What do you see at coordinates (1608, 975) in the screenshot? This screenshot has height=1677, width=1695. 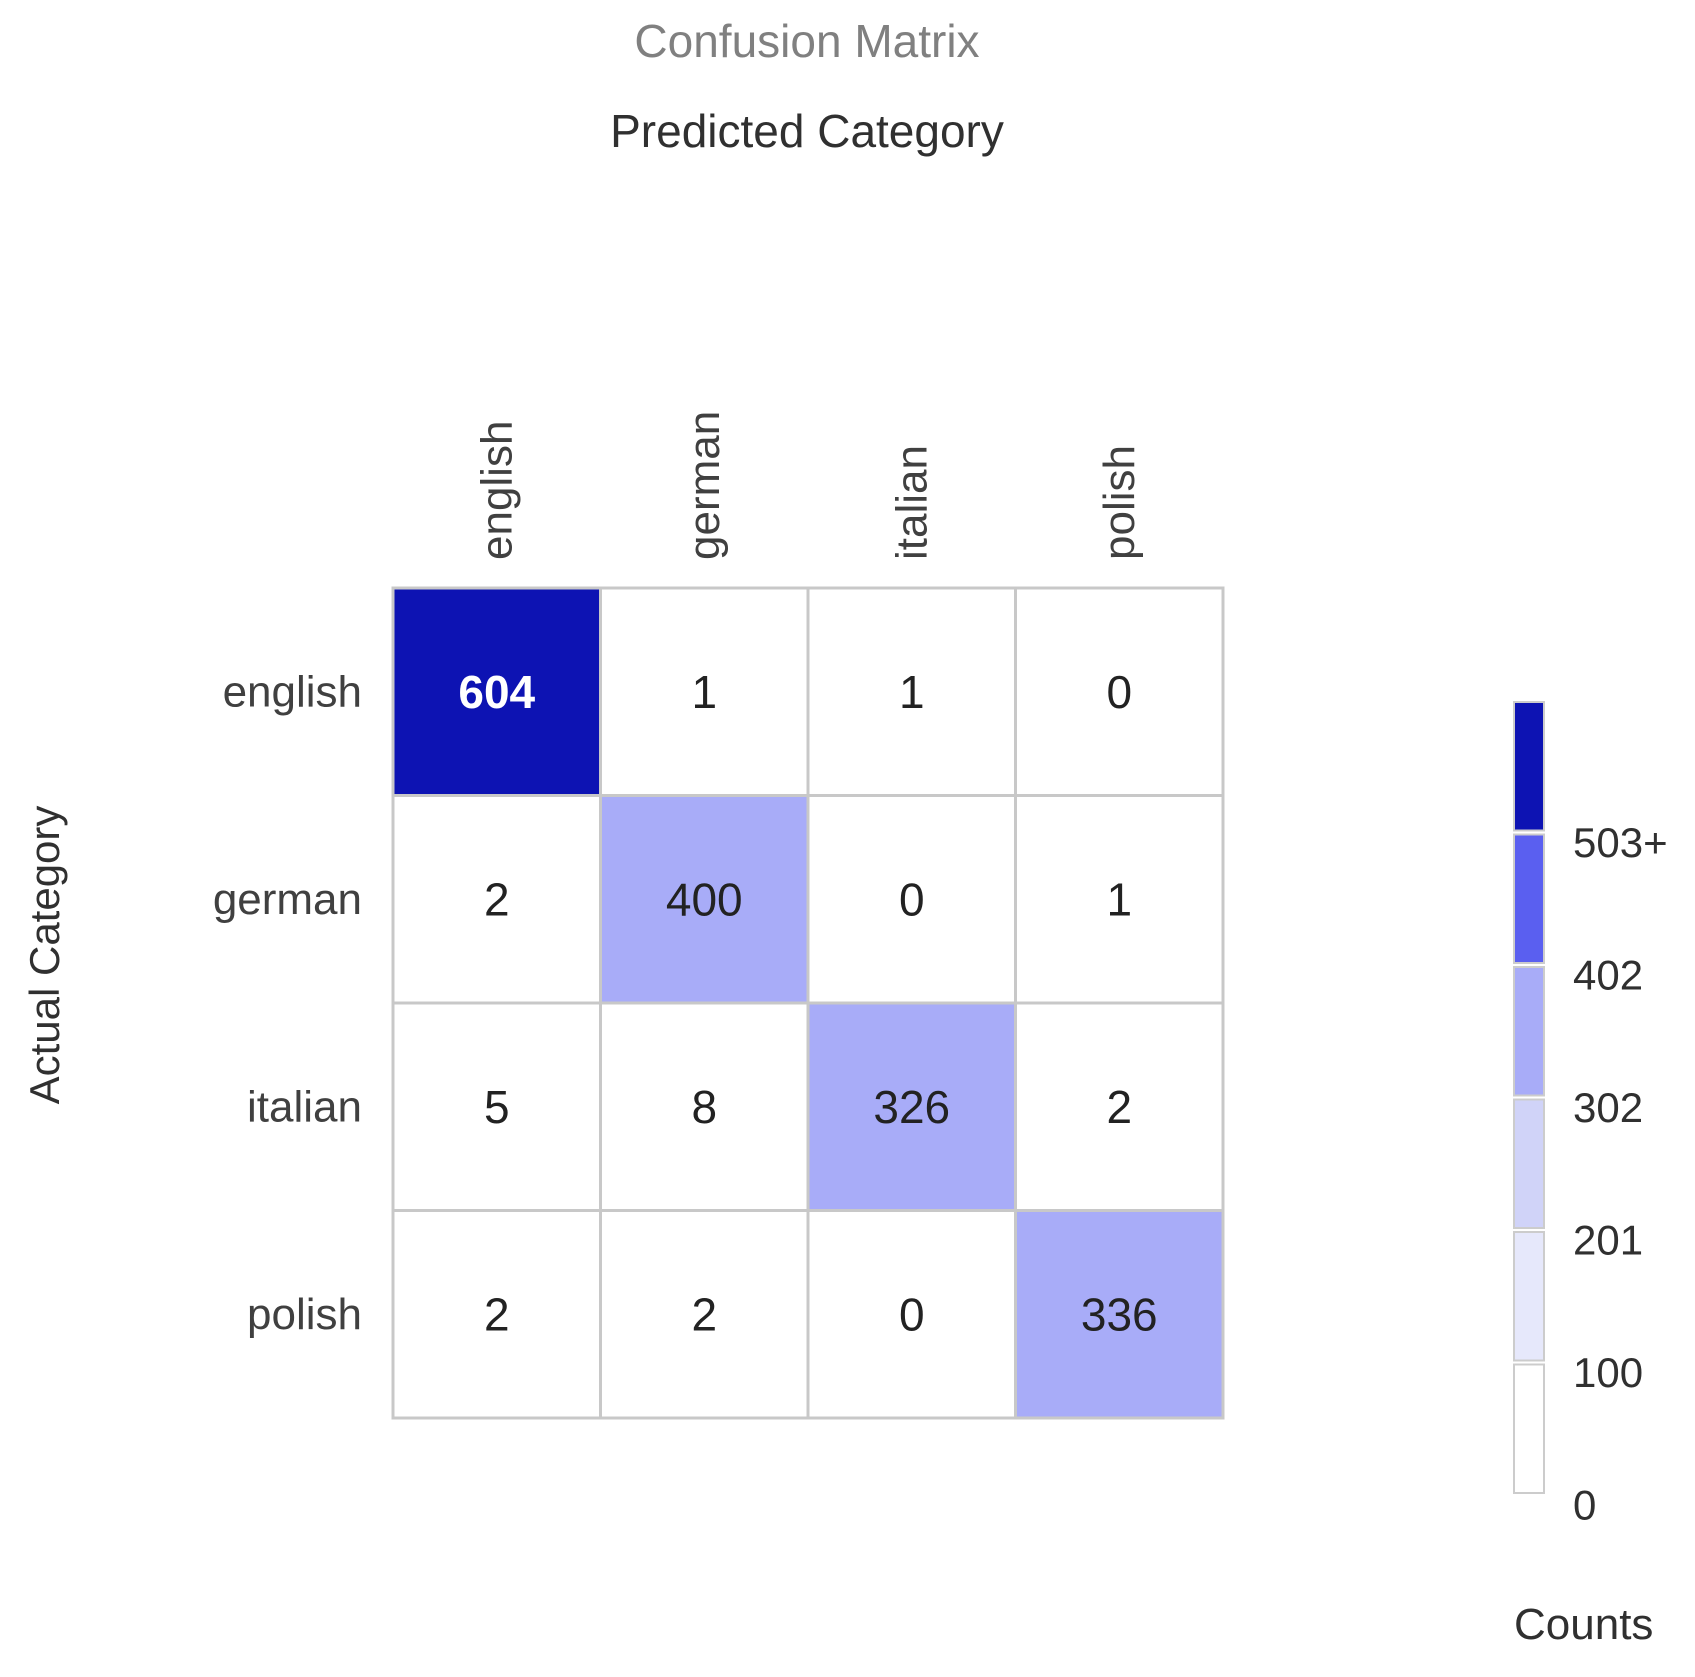 I see `colorbar-tick-label: 402` at bounding box center [1608, 975].